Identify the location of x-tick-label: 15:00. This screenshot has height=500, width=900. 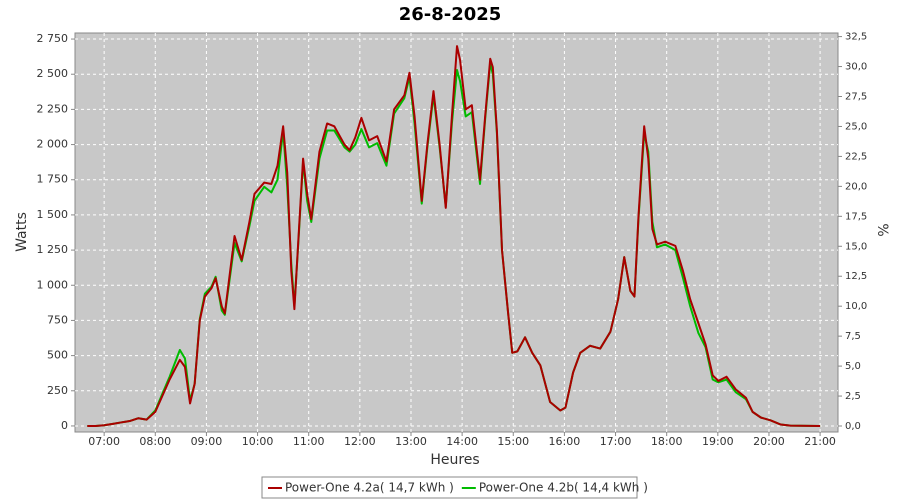
(513, 441).